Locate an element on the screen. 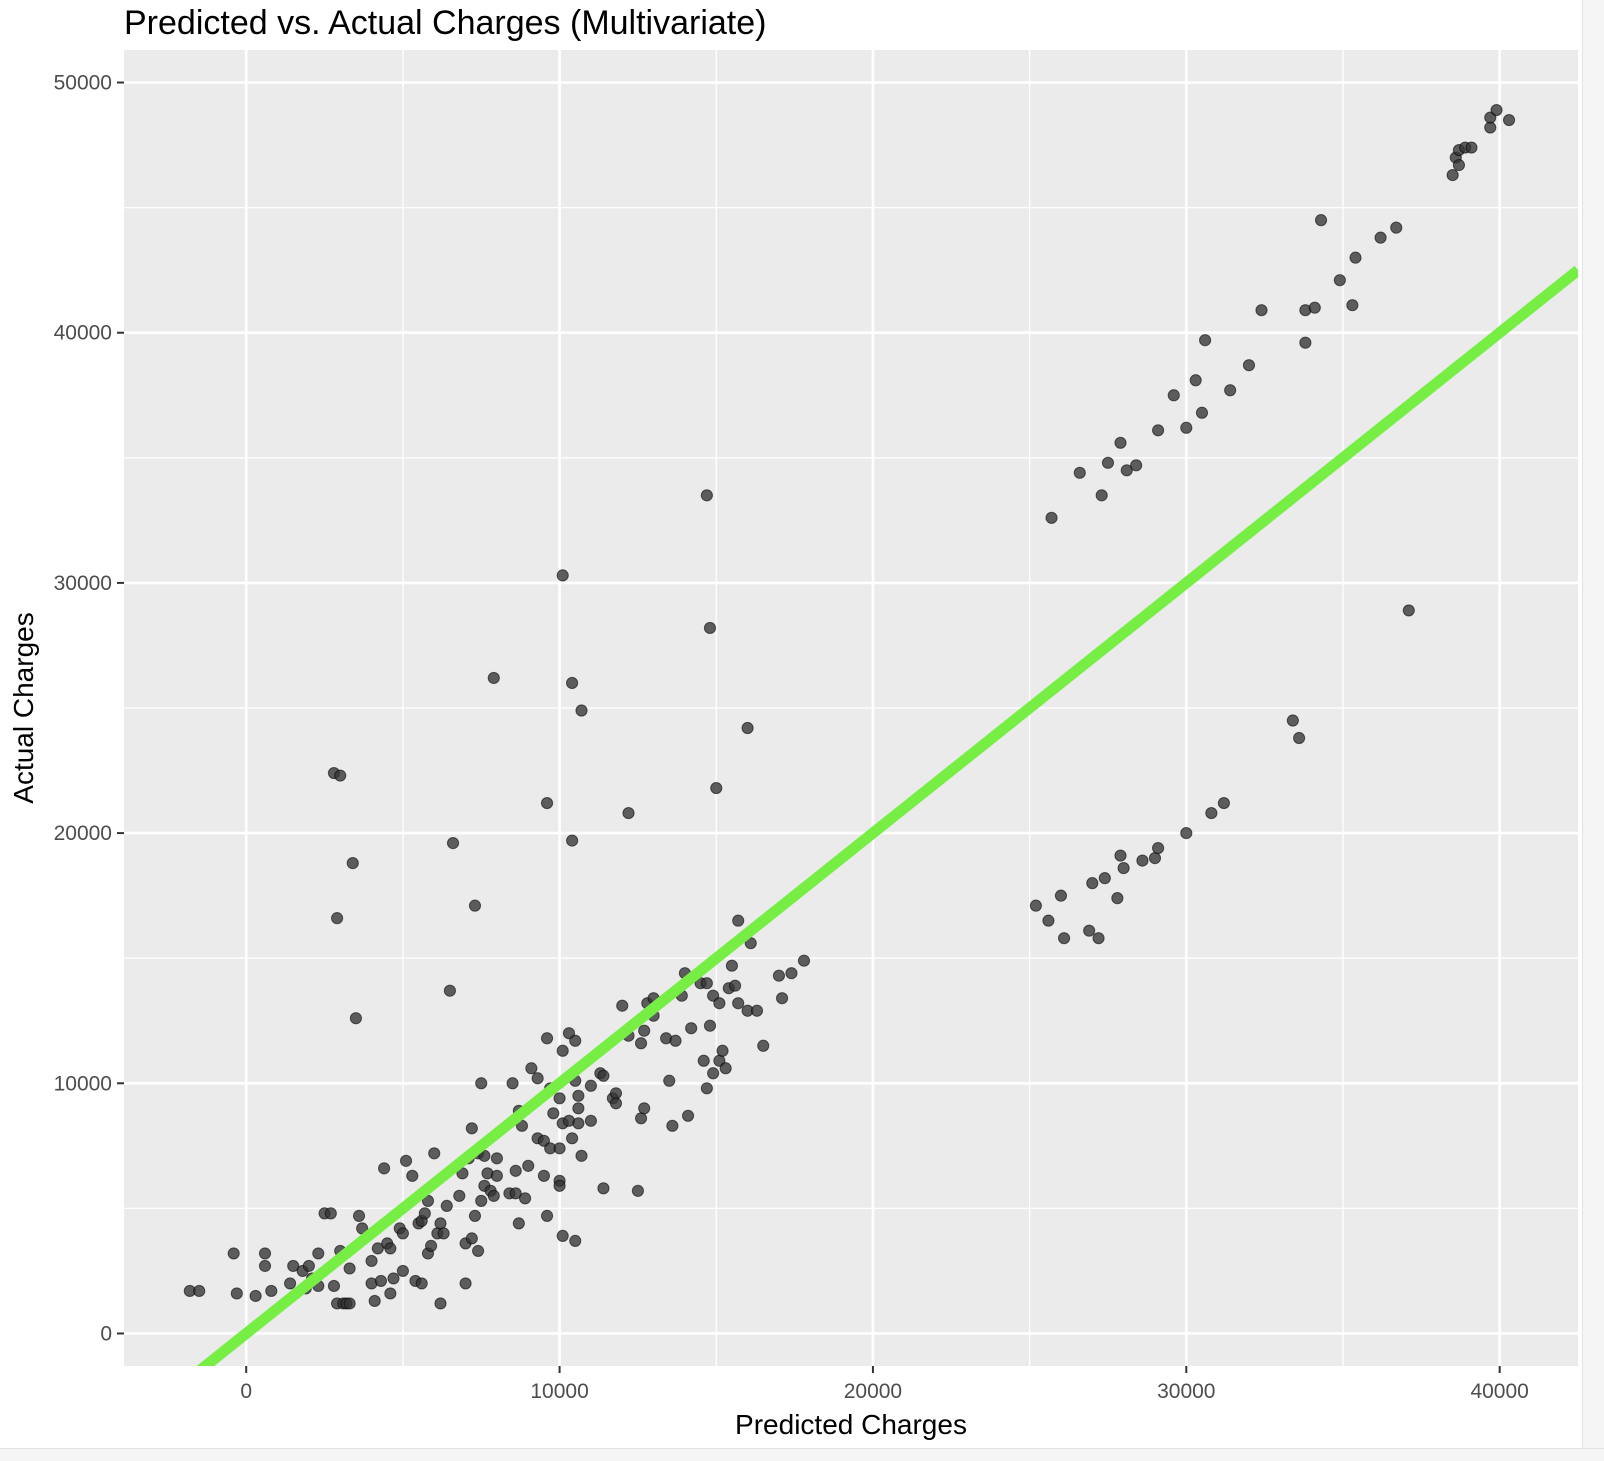  y-tick-label: 20000 is located at coordinates (83, 833).